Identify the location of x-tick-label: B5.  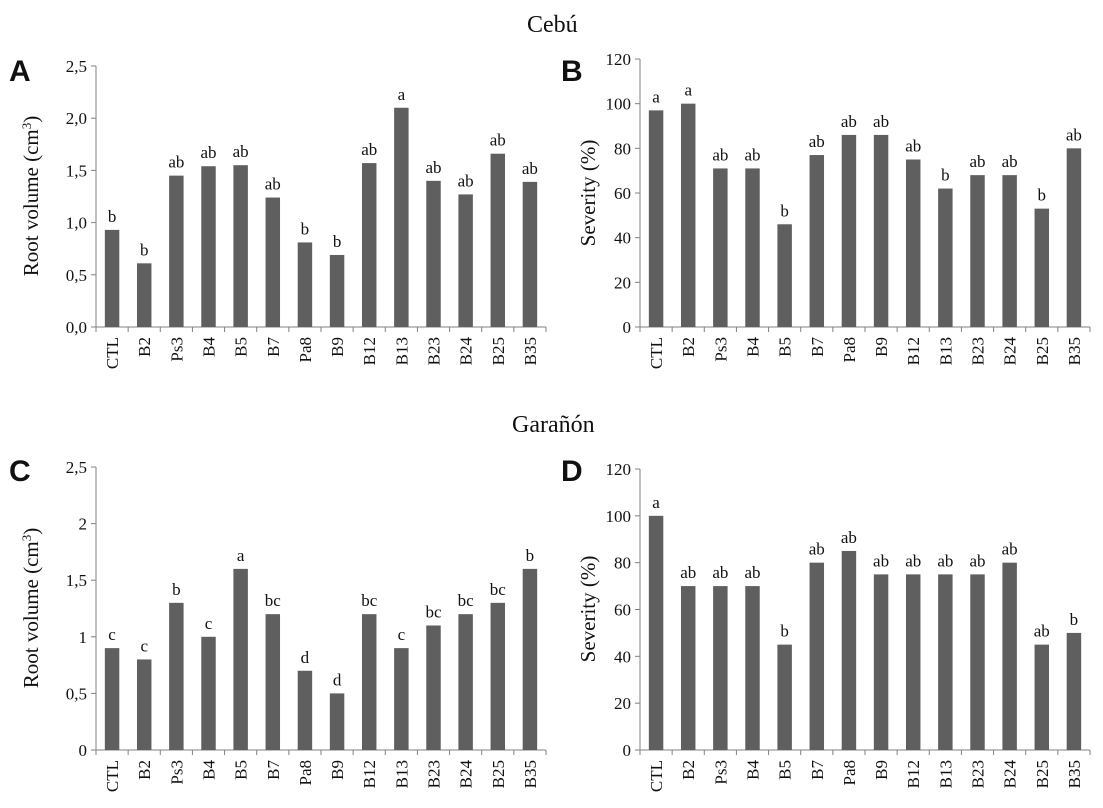
(785, 770).